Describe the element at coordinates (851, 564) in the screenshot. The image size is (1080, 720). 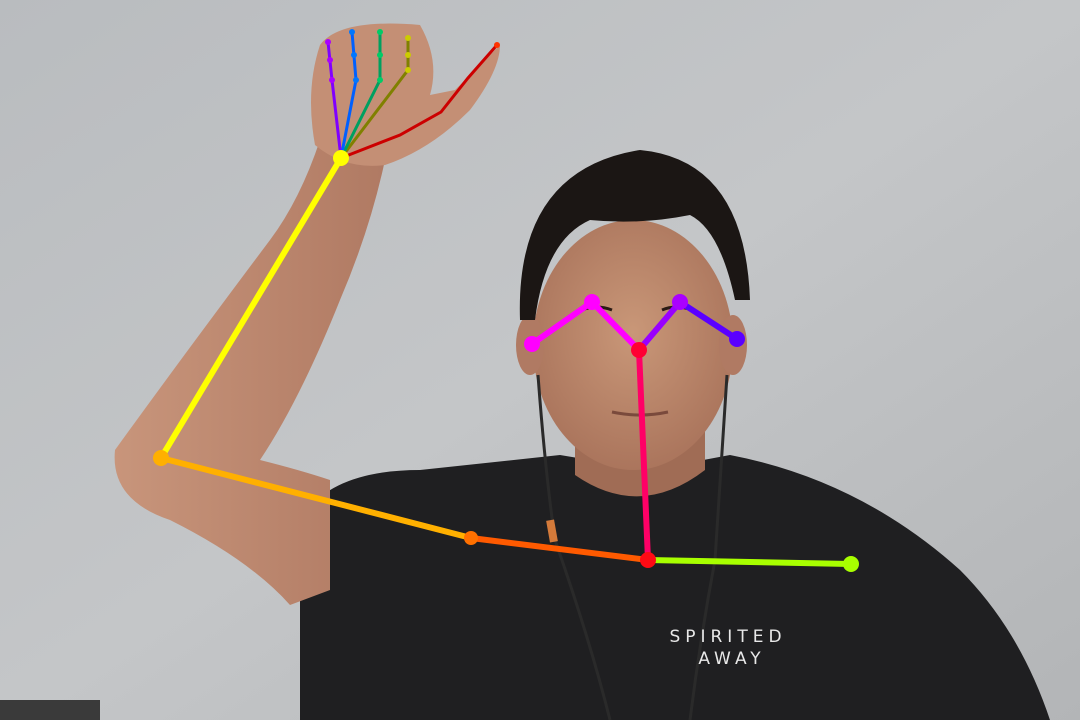
I see `right-shoulder-keypoint` at that location.